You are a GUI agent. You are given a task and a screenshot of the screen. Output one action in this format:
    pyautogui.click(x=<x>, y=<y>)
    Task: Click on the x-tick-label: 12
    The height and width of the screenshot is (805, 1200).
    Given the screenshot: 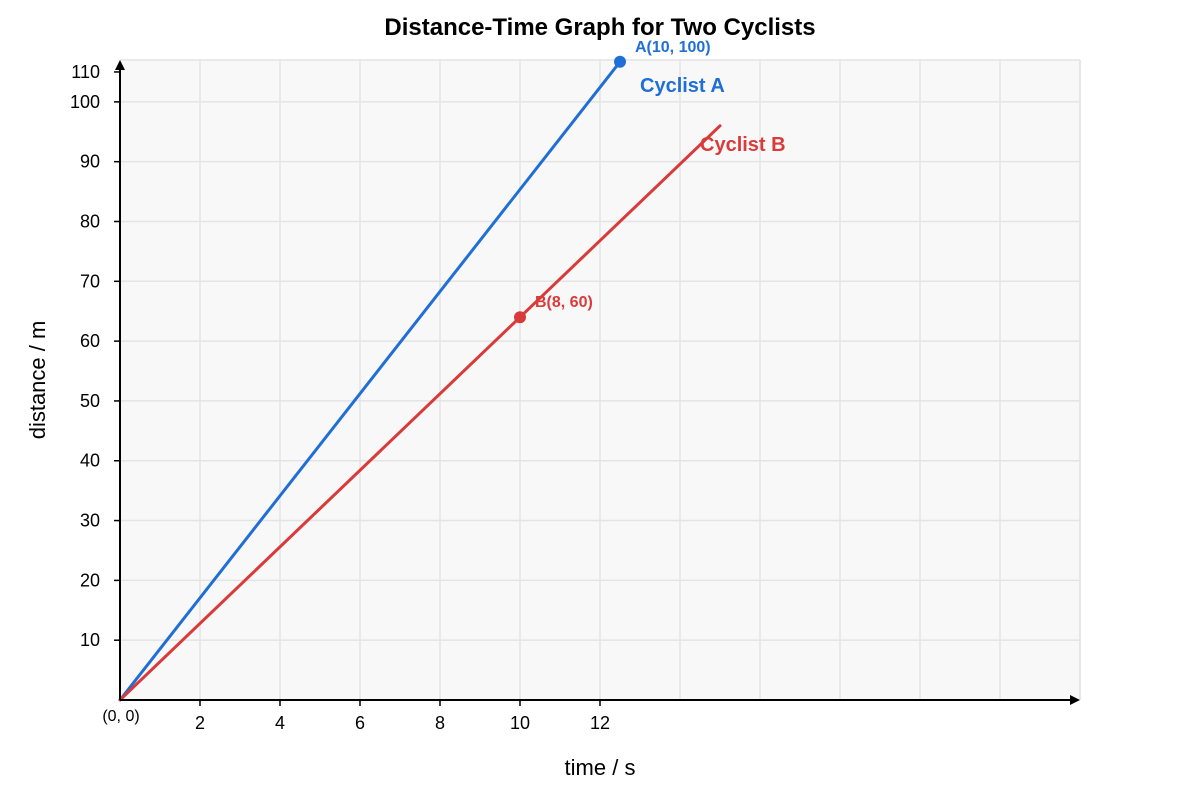 What is the action you would take?
    pyautogui.click(x=600, y=723)
    